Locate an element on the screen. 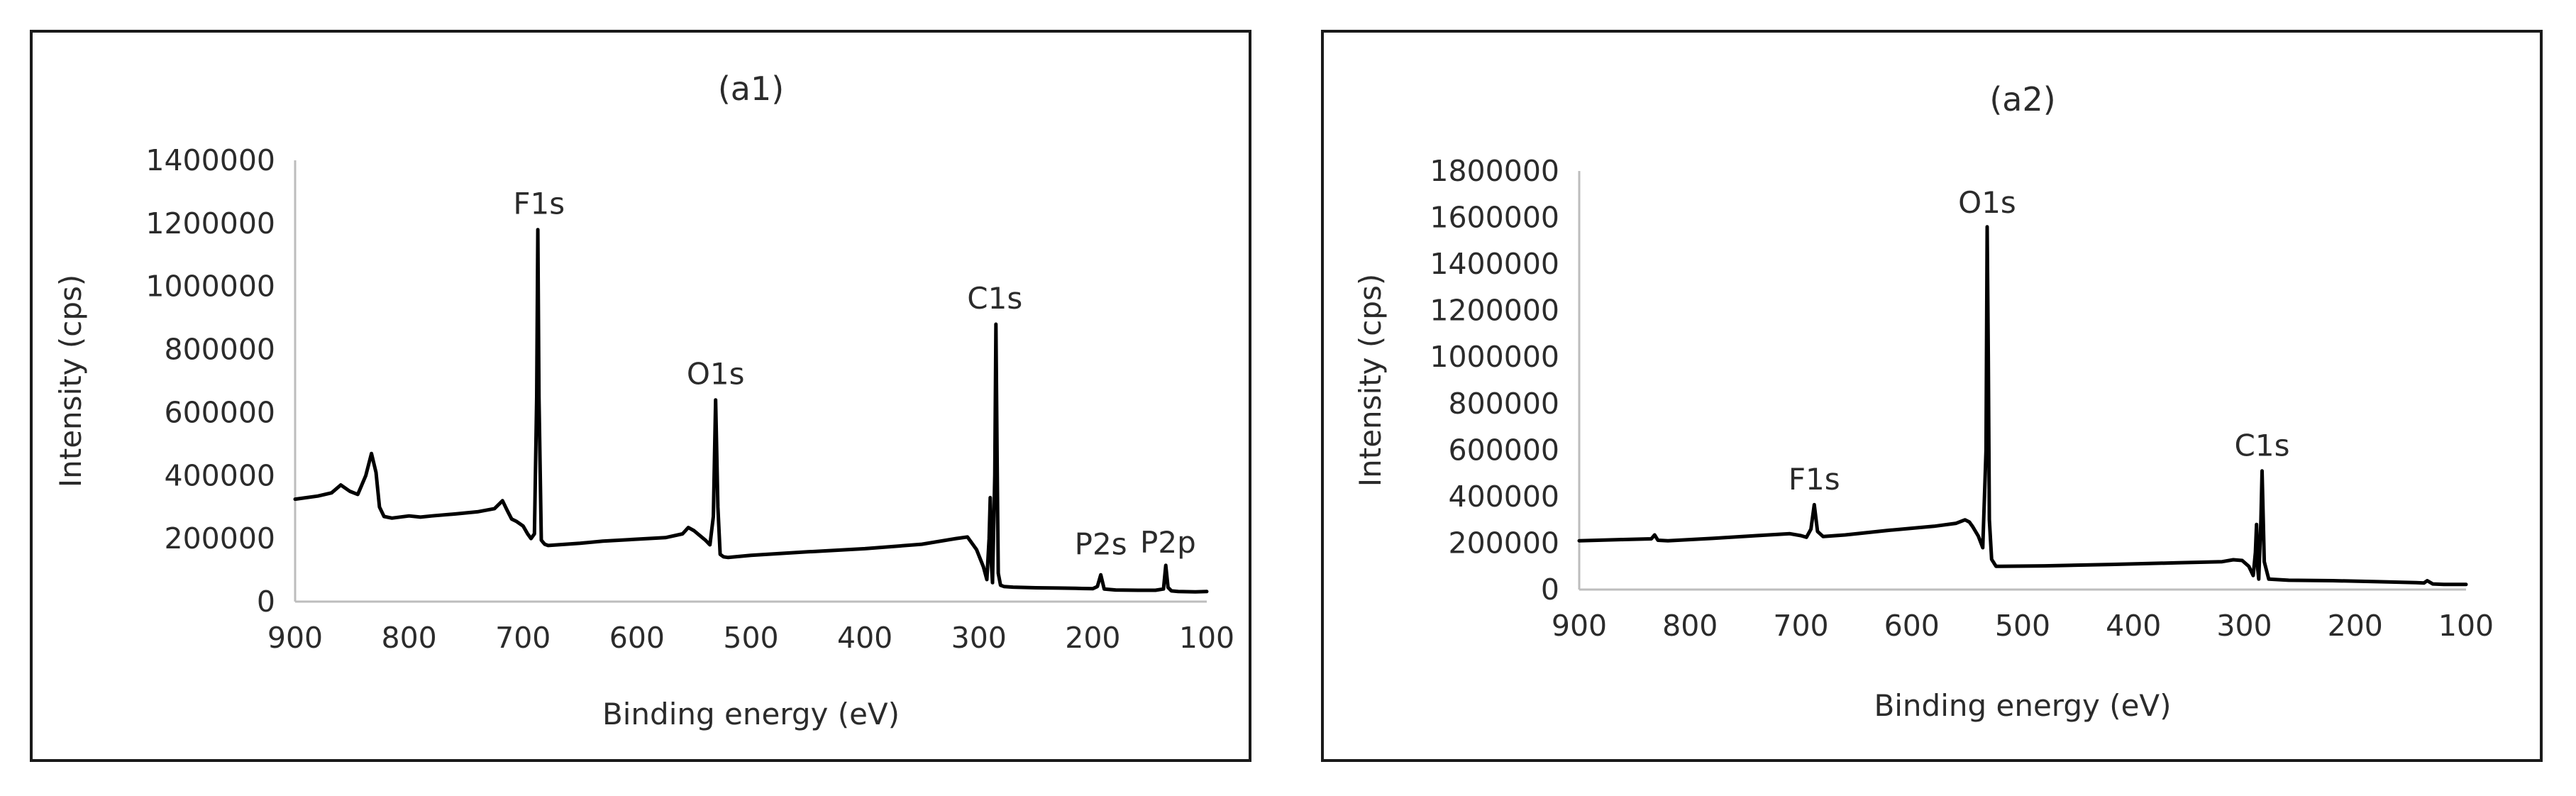 This screenshot has width=2576, height=796. peak-label: P2s is located at coordinates (1101, 543).